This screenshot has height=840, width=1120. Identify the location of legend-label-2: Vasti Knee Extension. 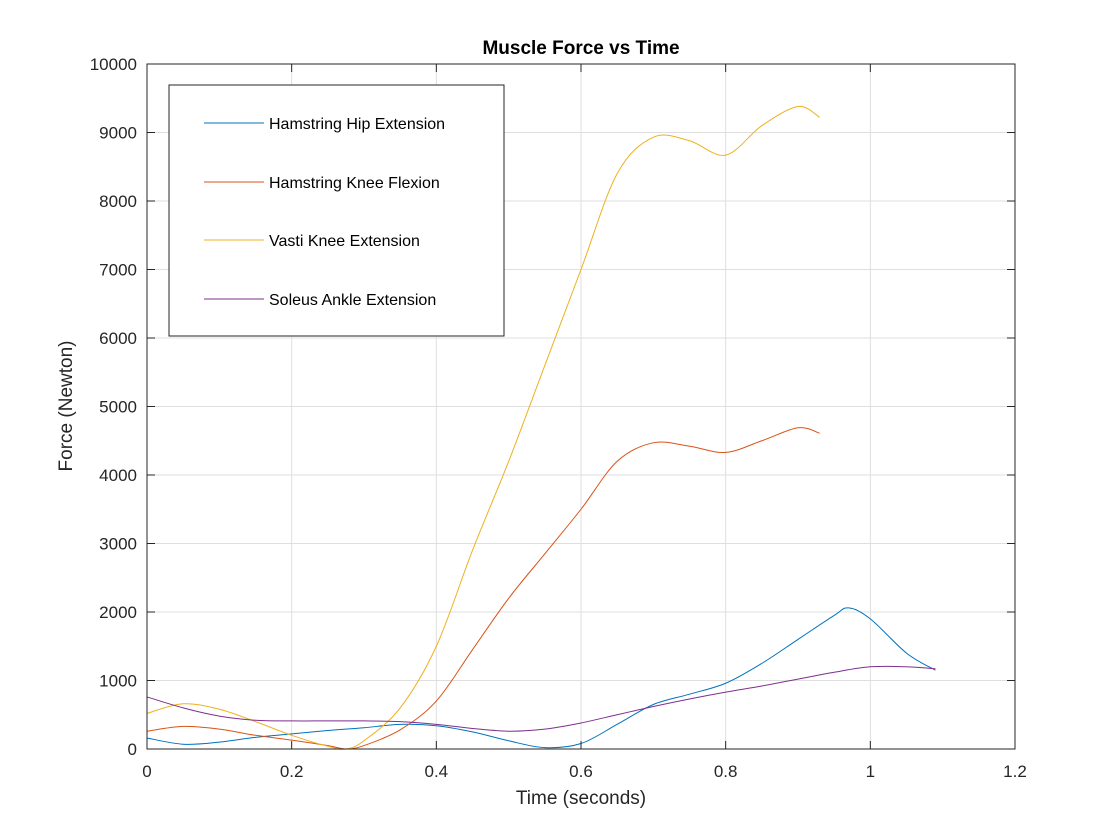
(344, 241).